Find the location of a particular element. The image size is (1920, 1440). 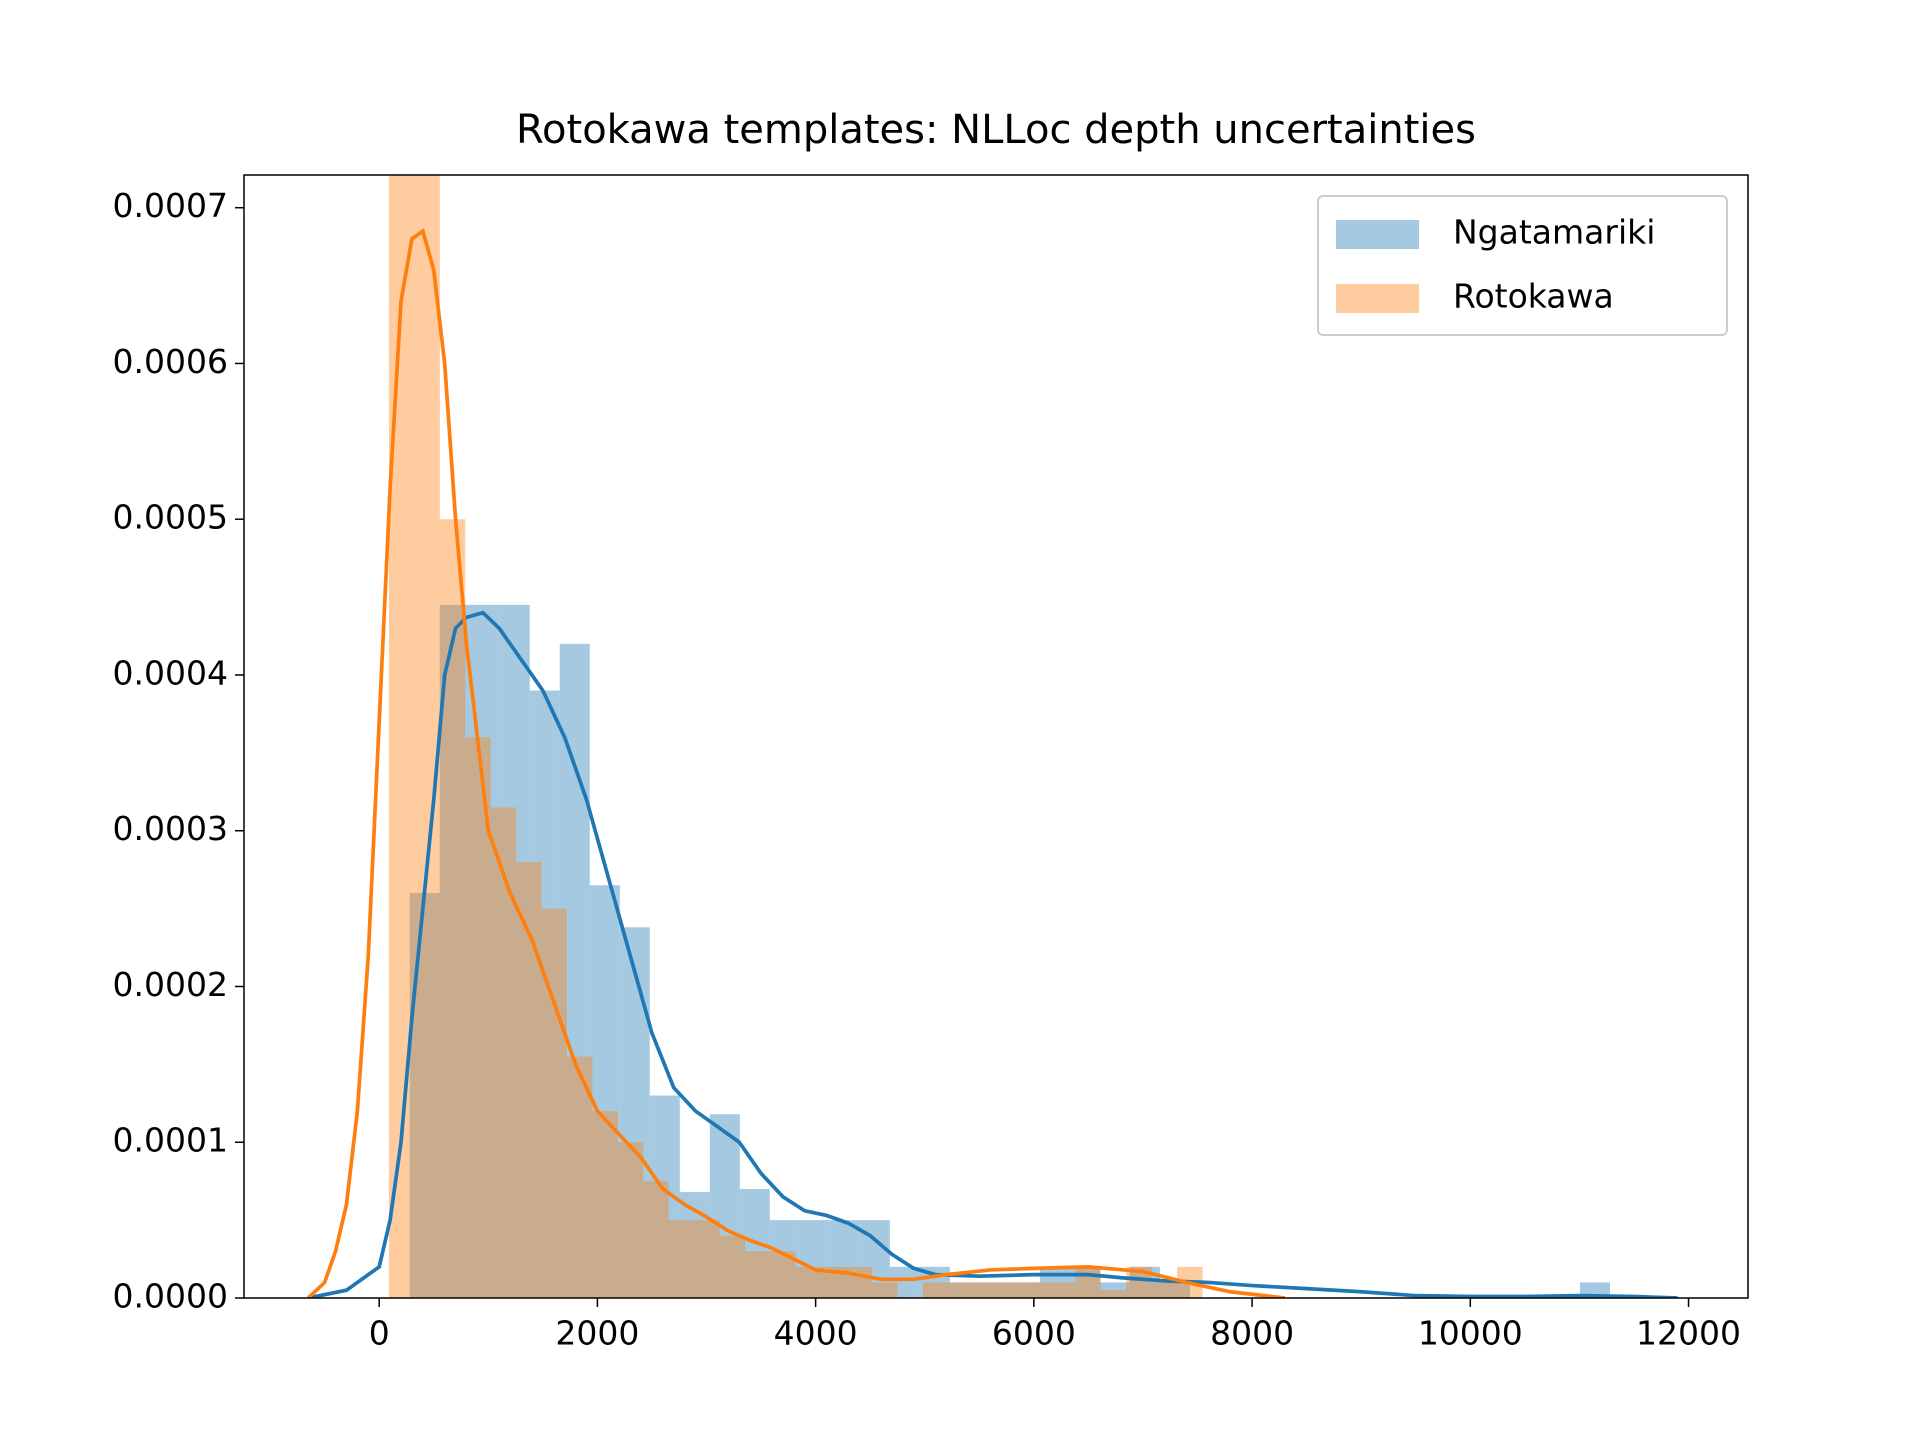

y-tick-label: 0.0005 is located at coordinates (170, 517).